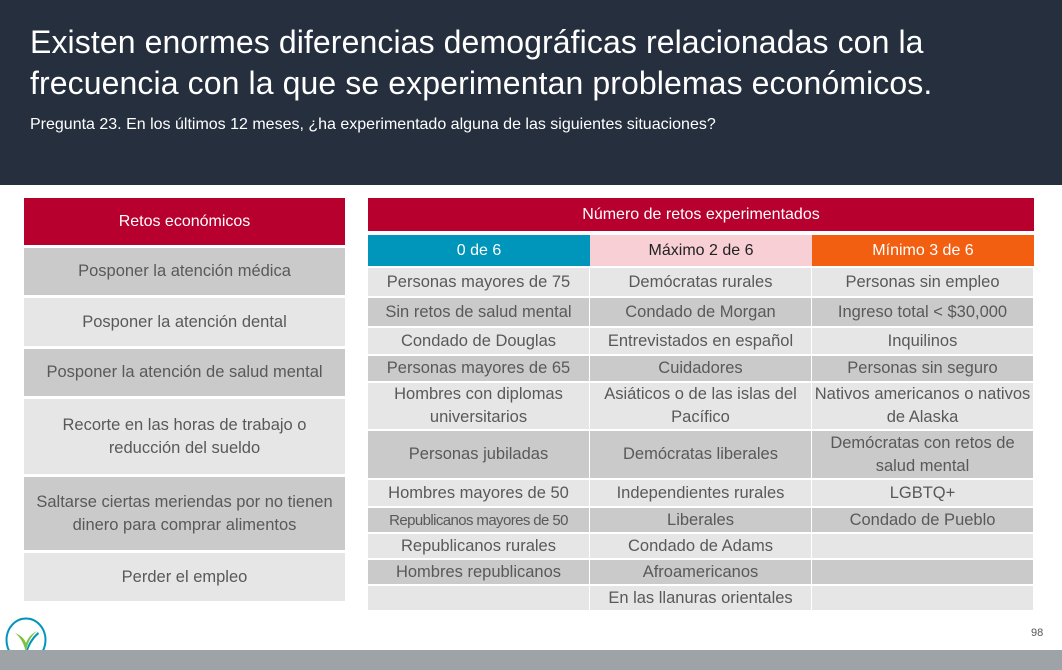  What do you see at coordinates (478, 368) in the screenshot?
I see `table-cell: Personas mayores de 65` at bounding box center [478, 368].